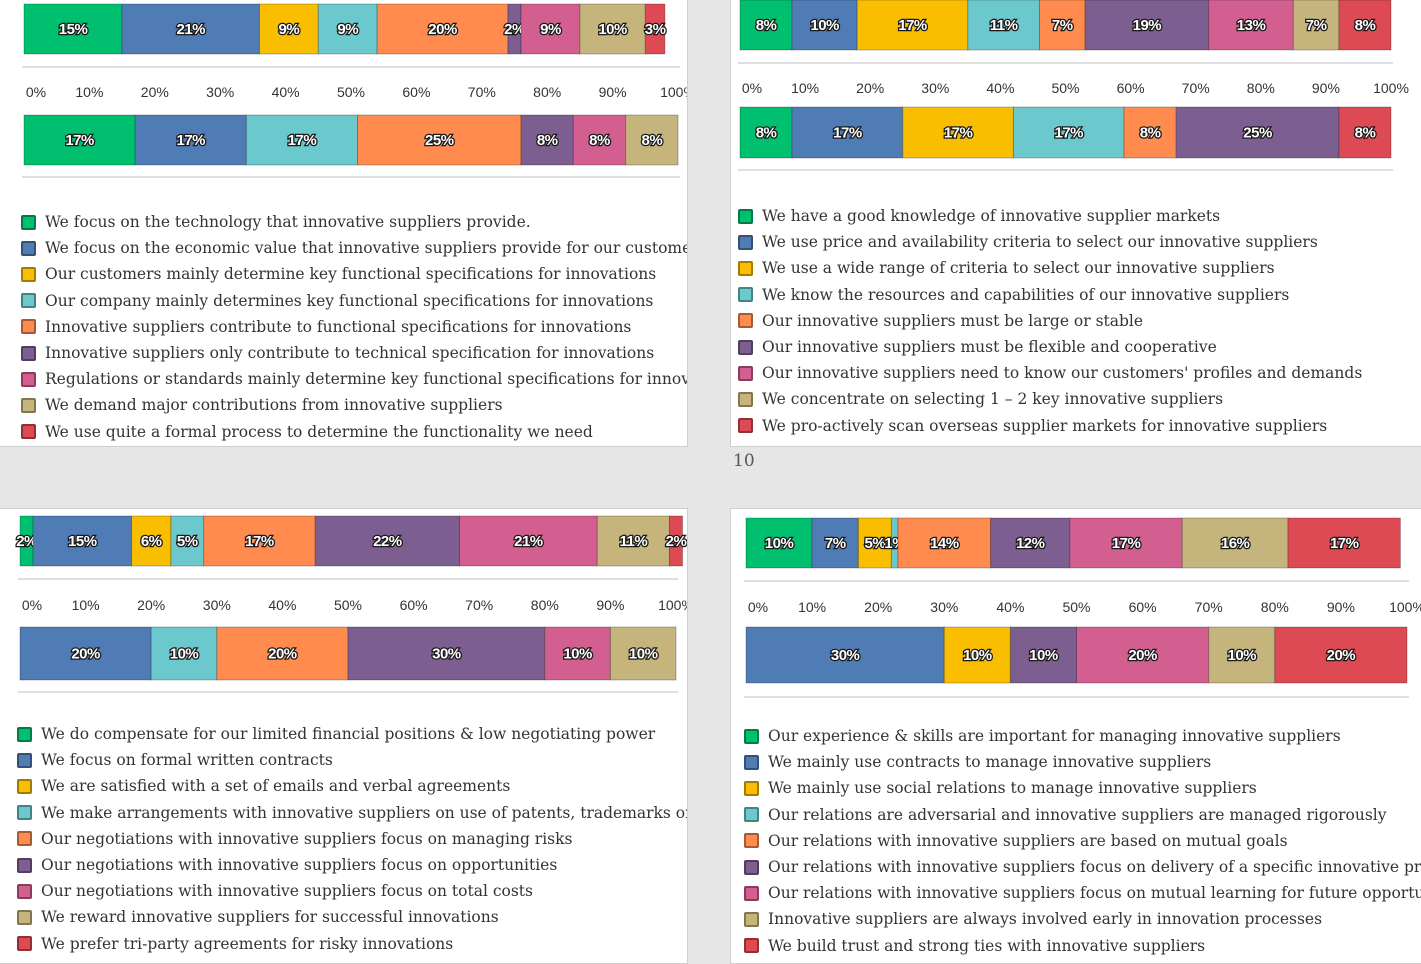  What do you see at coordinates (1030, 543) in the screenshot?
I see `segment-label: 12%` at bounding box center [1030, 543].